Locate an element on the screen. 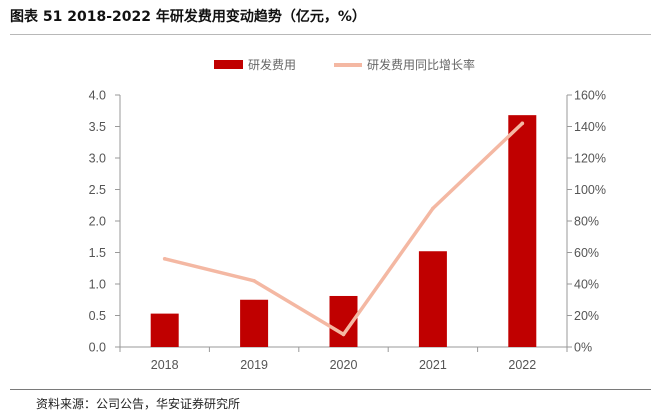 The image size is (657, 418). x-tick-label: 2022 is located at coordinates (522, 365).